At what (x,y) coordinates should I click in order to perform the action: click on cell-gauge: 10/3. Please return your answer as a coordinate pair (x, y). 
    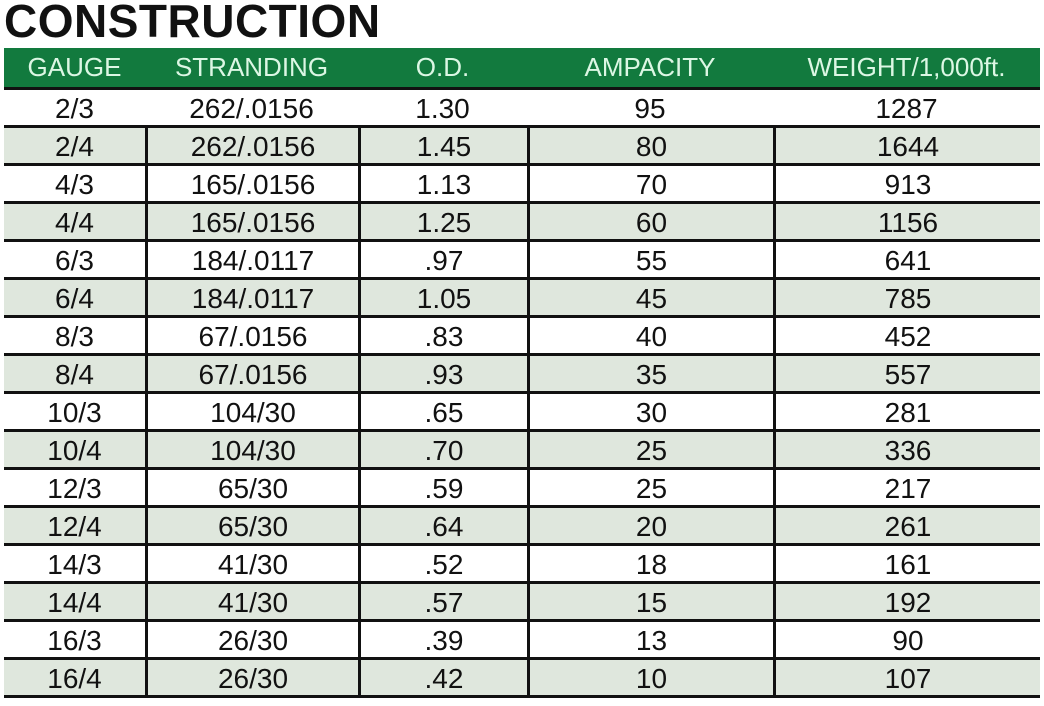
    Looking at the image, I should click on (74, 412).